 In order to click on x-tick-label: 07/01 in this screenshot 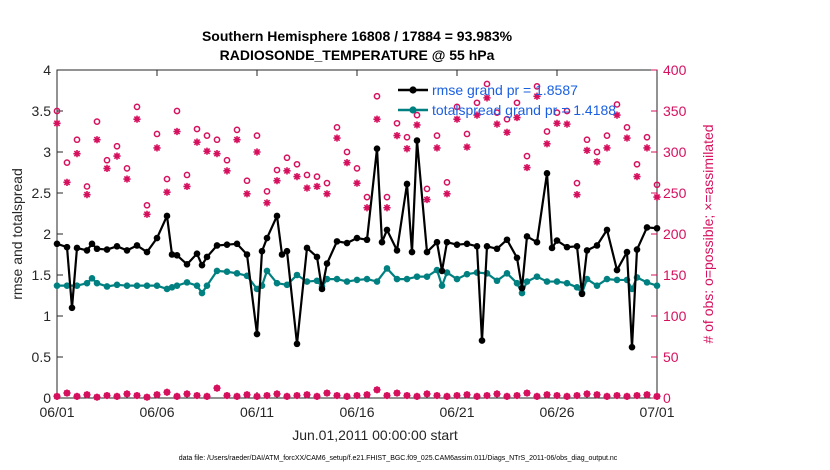, I will do `click(656, 412)`.